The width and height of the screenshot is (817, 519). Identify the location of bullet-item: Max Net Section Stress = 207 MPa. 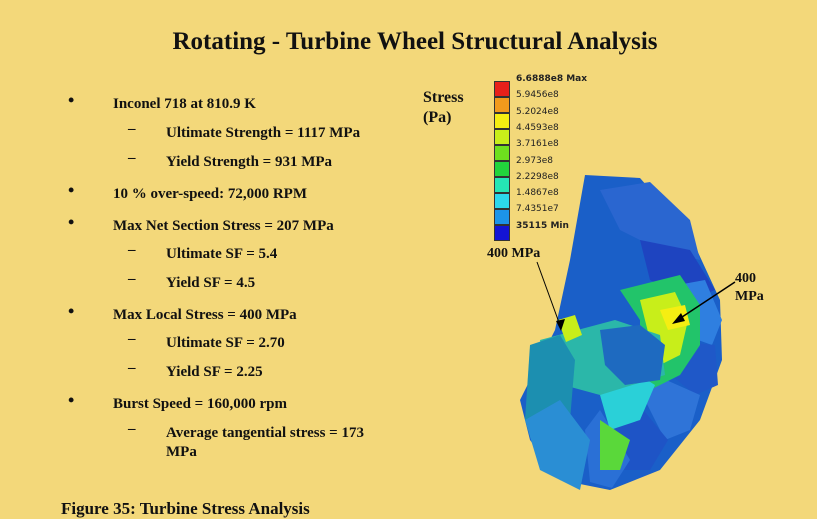
(223, 226).